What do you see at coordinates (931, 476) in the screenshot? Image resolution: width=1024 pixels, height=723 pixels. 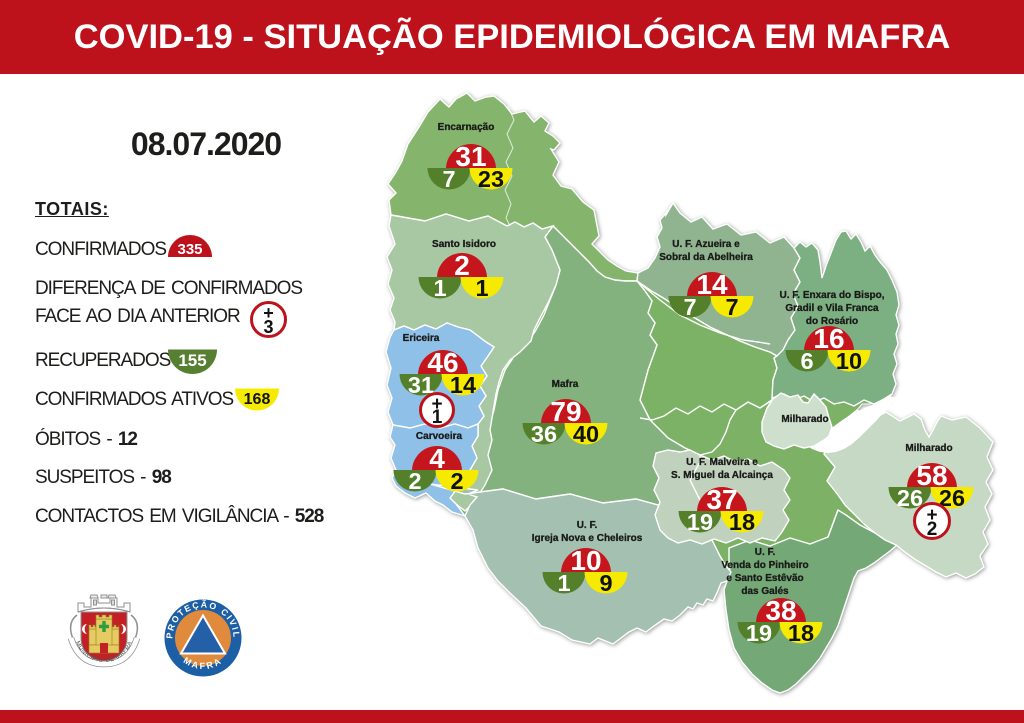 I see `svg-text: 58` at bounding box center [931, 476].